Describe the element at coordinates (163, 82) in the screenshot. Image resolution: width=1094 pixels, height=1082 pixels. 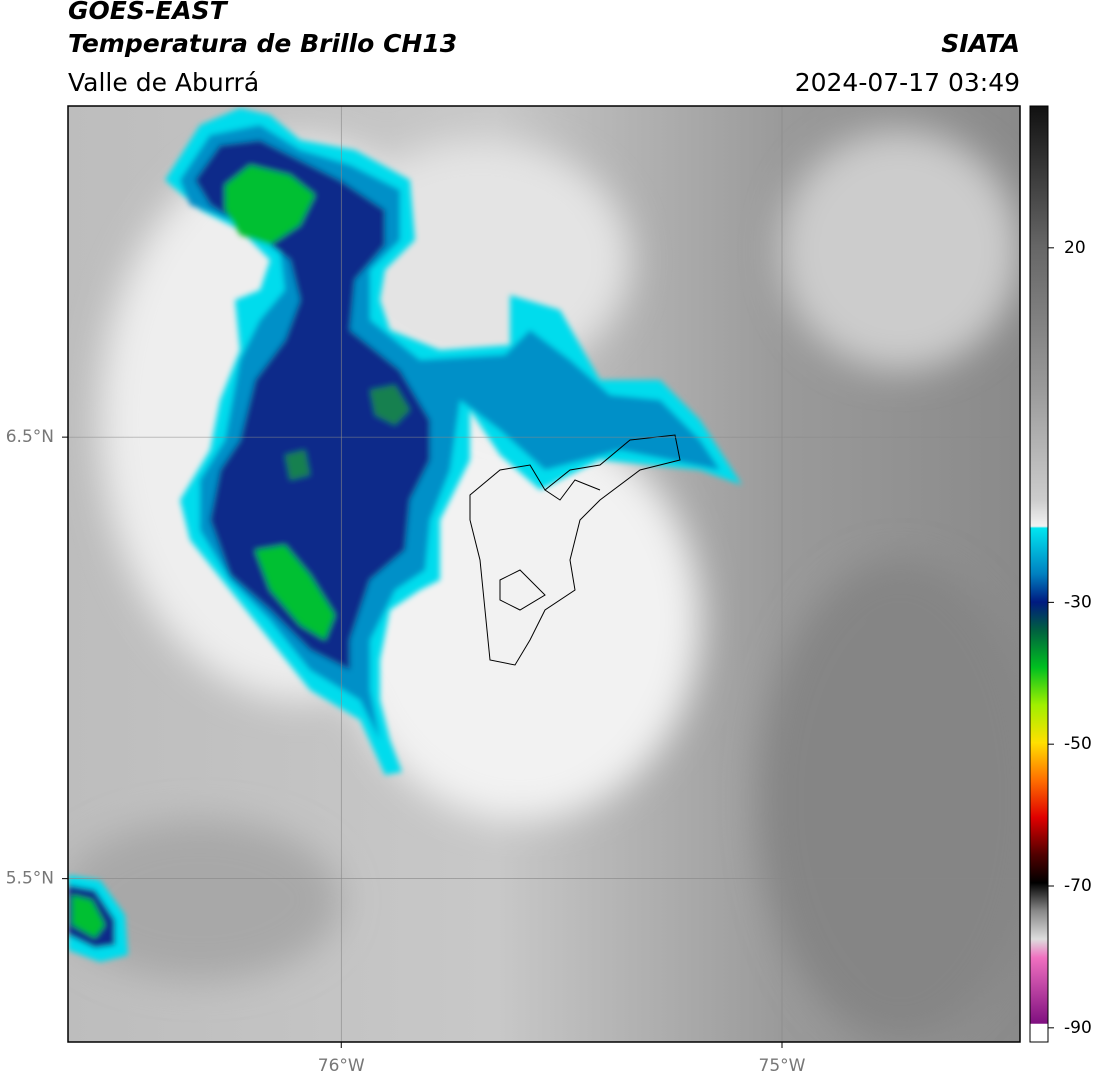
I see `region: Valle de Aburrá` at that location.